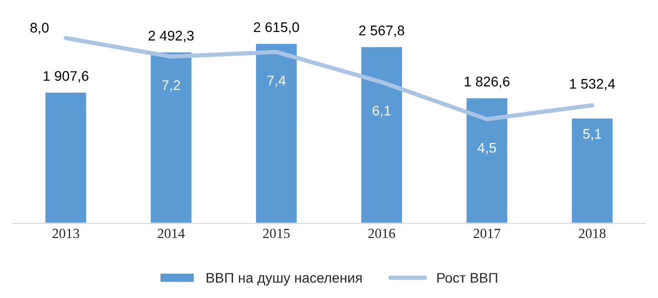 This screenshot has width=658, height=298. Describe the element at coordinates (381, 112) in the screenshot. I see `data-label: 6,1` at that location.